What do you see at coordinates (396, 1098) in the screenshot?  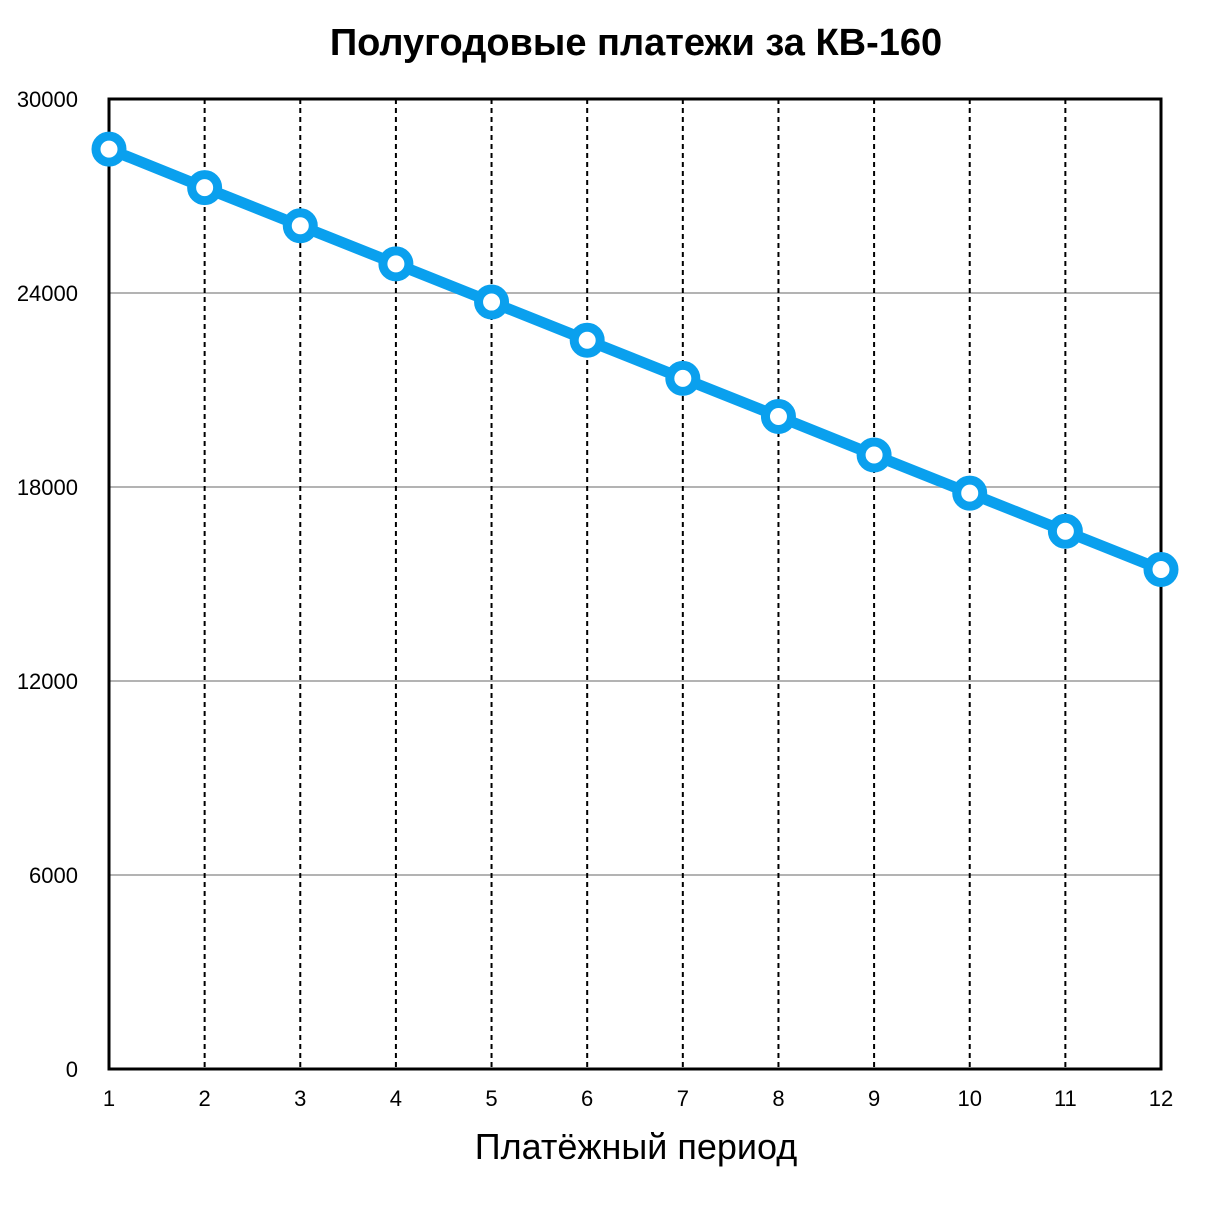 I see `x-tick-label: 4` at bounding box center [396, 1098].